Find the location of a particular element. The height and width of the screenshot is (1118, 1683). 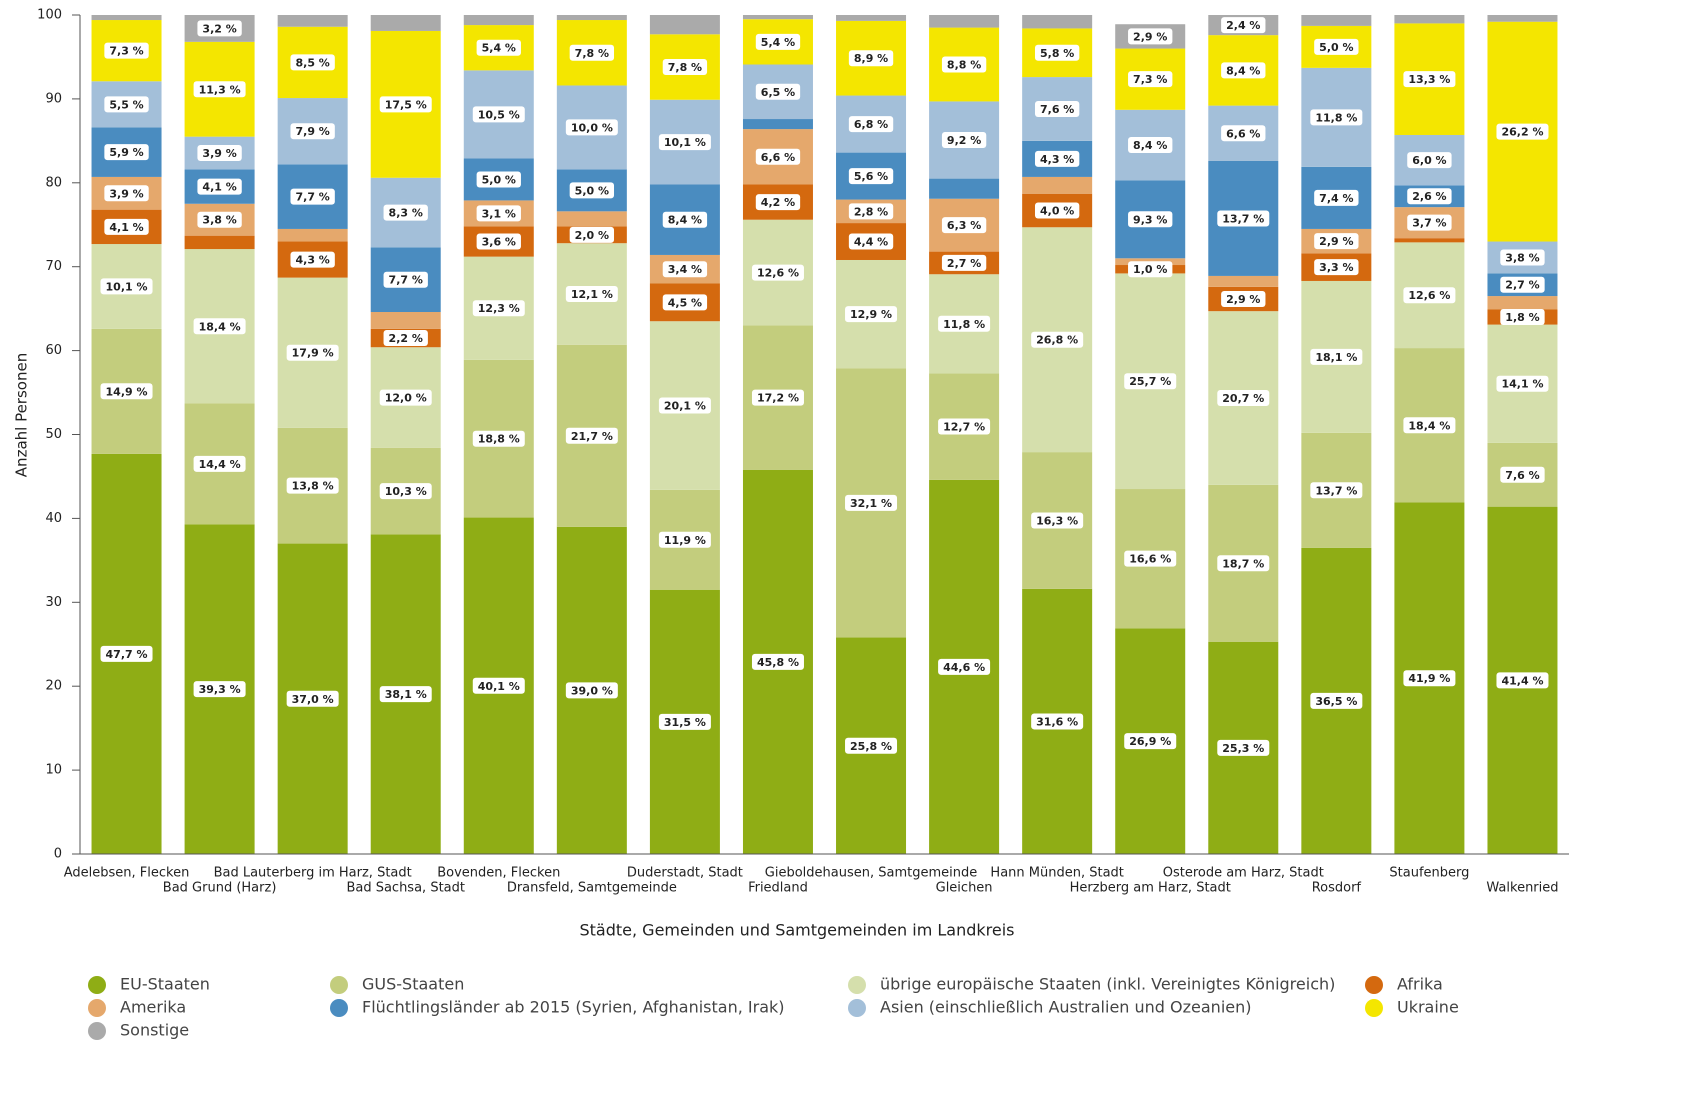

value-label: 20,1 % is located at coordinates (685, 406).